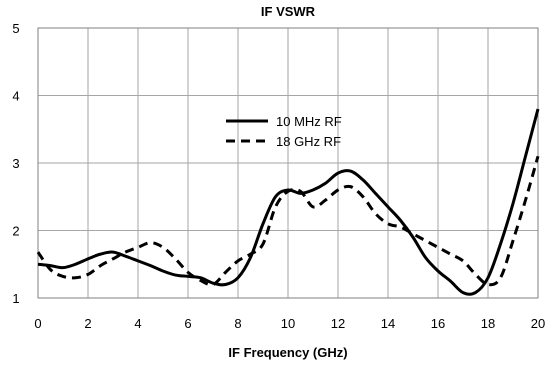 This screenshot has width=557, height=368. I want to click on x-tick-label: 12, so click(338, 323).